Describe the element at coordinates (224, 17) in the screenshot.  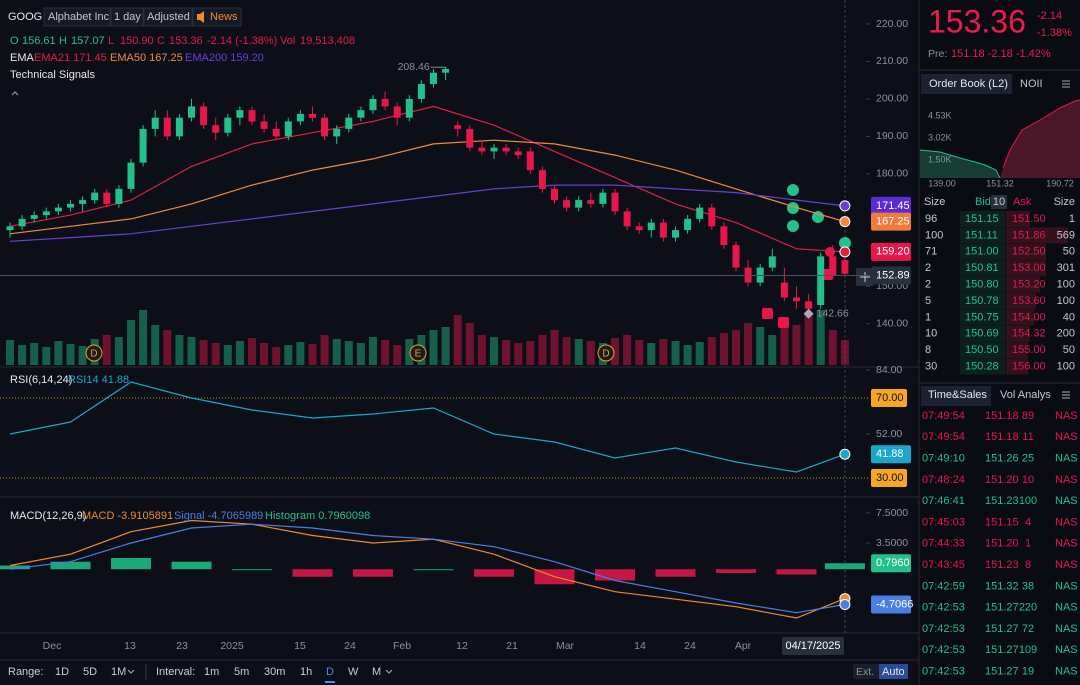
I see `news: News` at that location.